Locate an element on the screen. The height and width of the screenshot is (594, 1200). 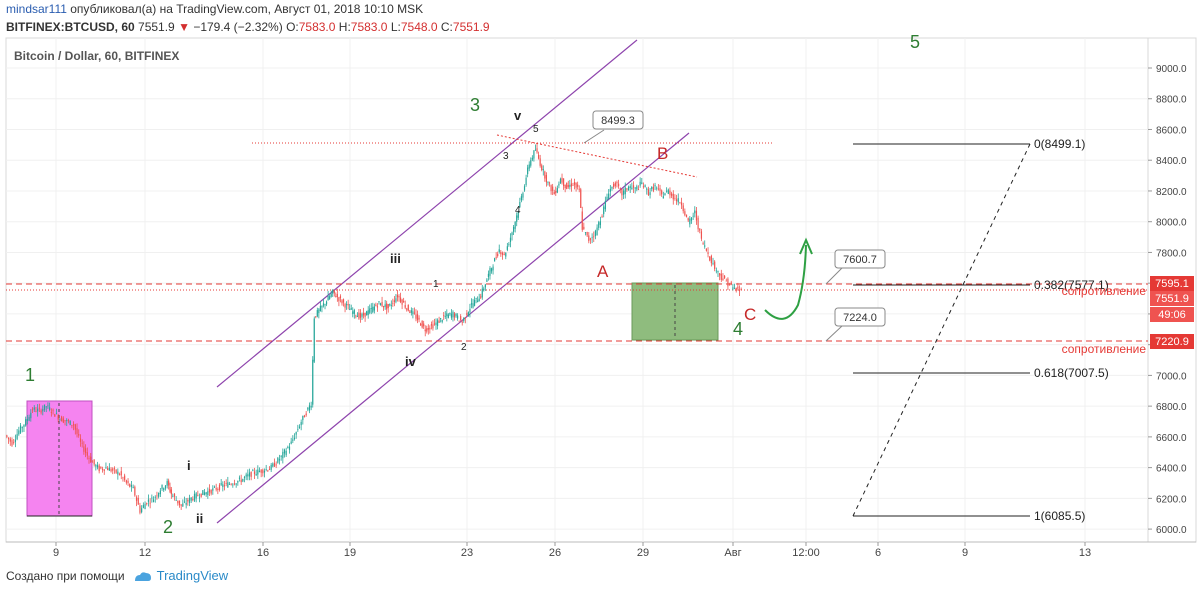
resistance-label-lower: сопротивление is located at coordinates (1104, 349).